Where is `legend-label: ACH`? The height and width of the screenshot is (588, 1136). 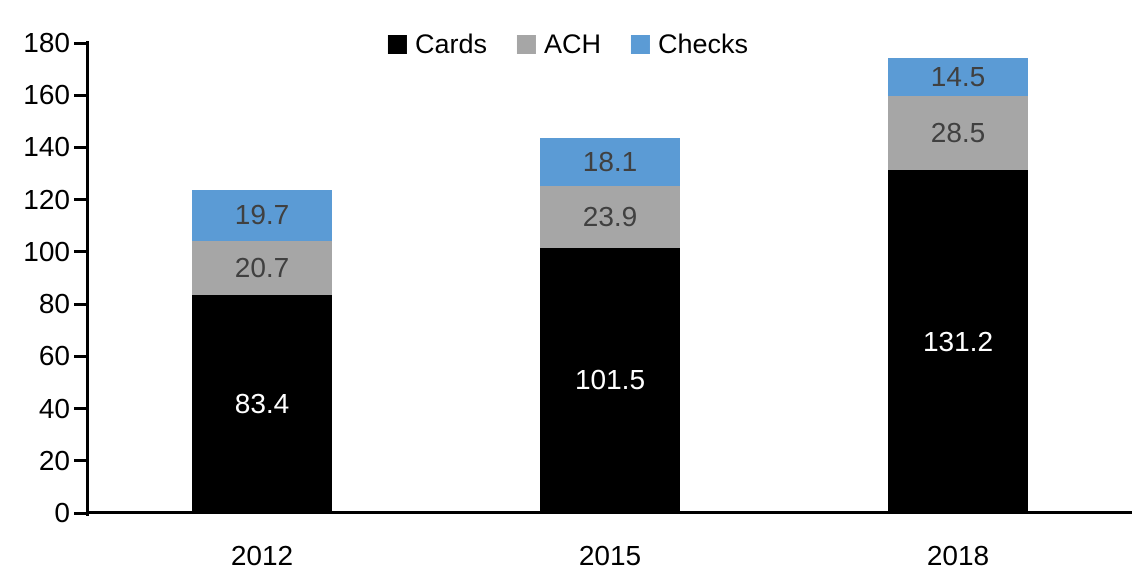
legend-label: ACH is located at coordinates (572, 44).